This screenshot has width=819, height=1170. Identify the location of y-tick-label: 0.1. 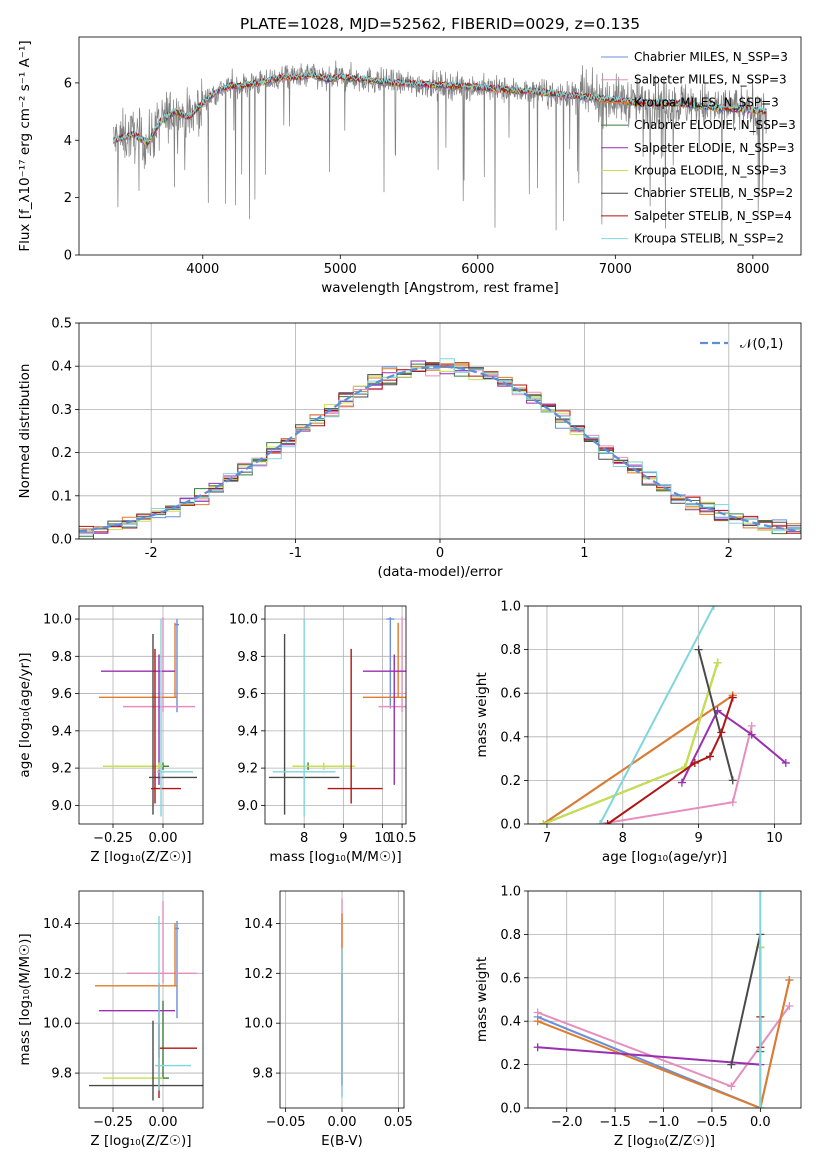
(61, 496).